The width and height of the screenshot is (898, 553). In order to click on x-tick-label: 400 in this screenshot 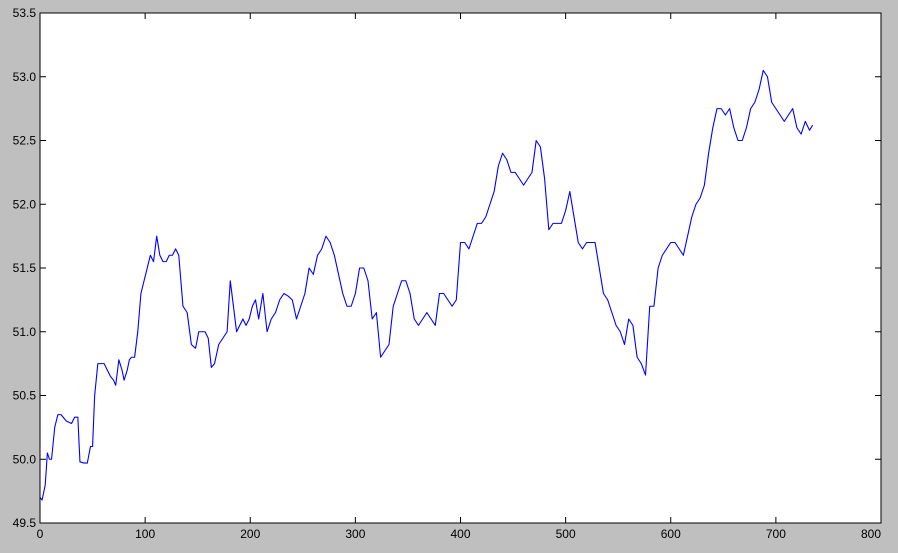, I will do `click(460, 534)`.